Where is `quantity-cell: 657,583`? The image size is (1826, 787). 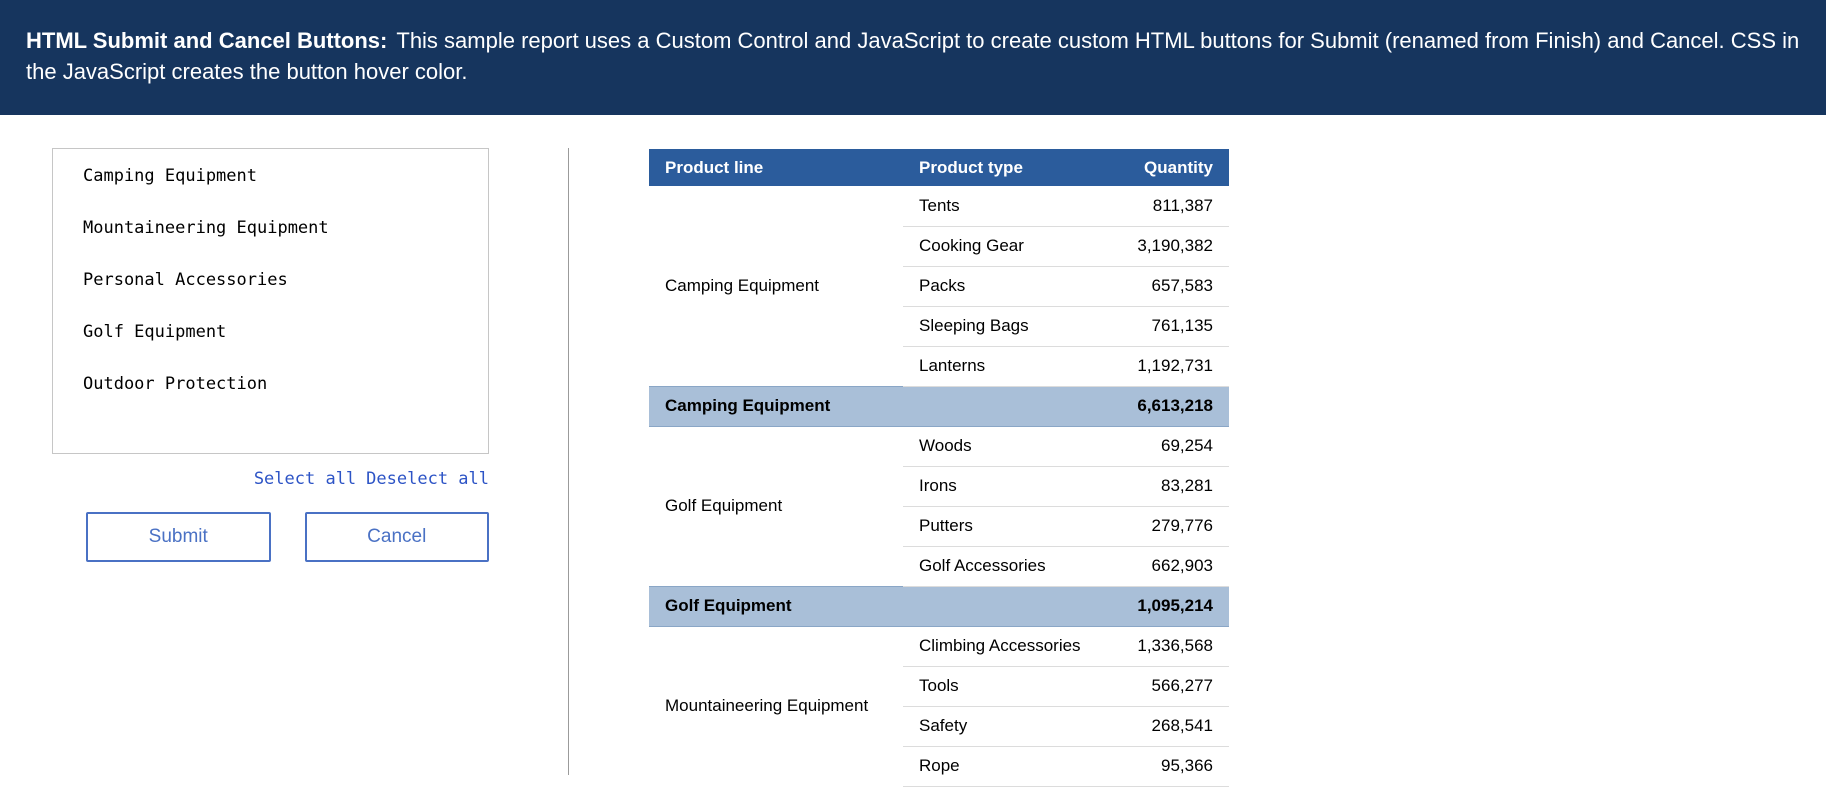
quantity-cell: 657,583 is located at coordinates (1171, 286).